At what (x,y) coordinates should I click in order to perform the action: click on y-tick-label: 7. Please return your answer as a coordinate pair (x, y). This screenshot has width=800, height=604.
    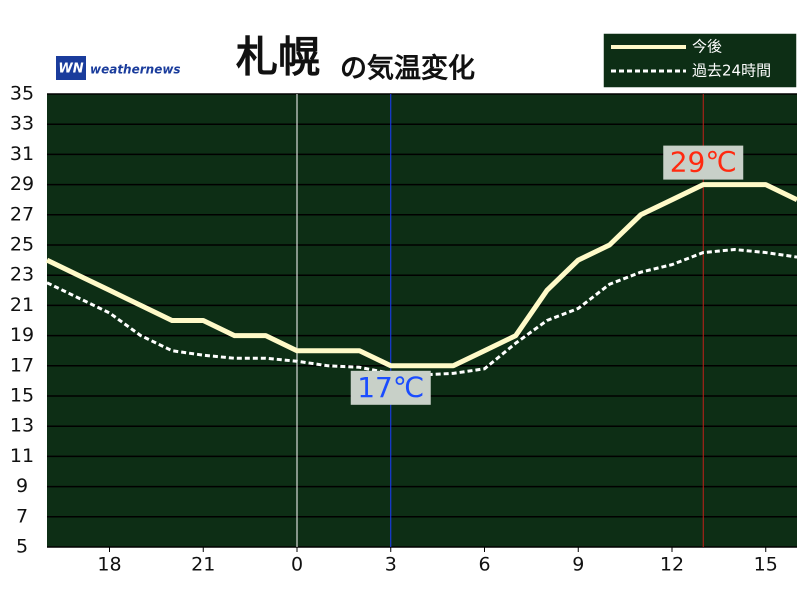
    Looking at the image, I should click on (22, 516).